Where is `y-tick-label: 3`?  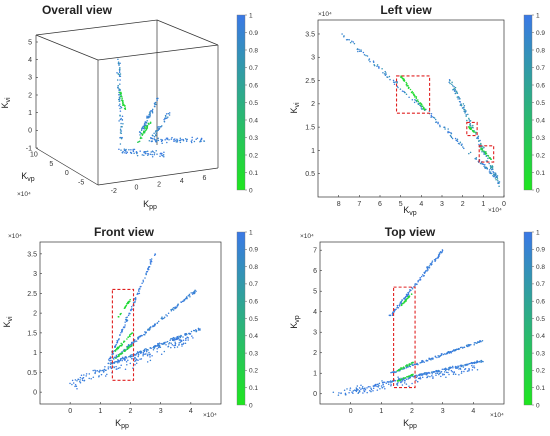
y-tick-label: 3 is located at coordinates (35, 274).